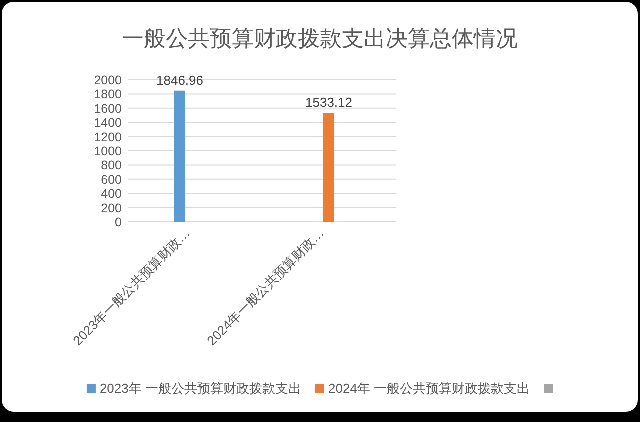 This screenshot has height=422, width=640. What do you see at coordinates (108, 151) in the screenshot?
I see `y-tick-label: 1000` at bounding box center [108, 151].